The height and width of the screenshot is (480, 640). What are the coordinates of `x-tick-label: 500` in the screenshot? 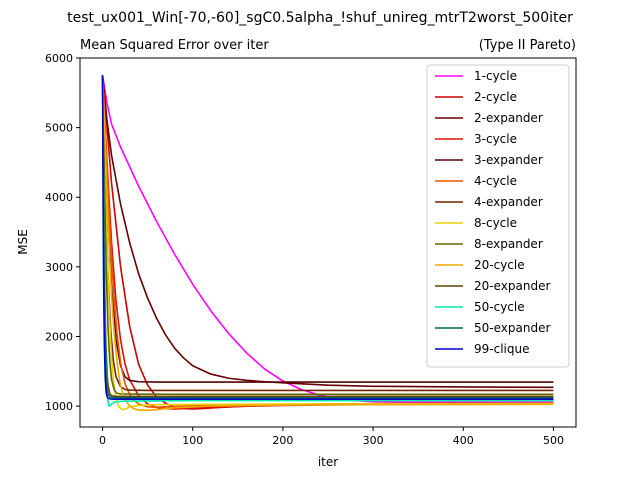 It's located at (553, 440).